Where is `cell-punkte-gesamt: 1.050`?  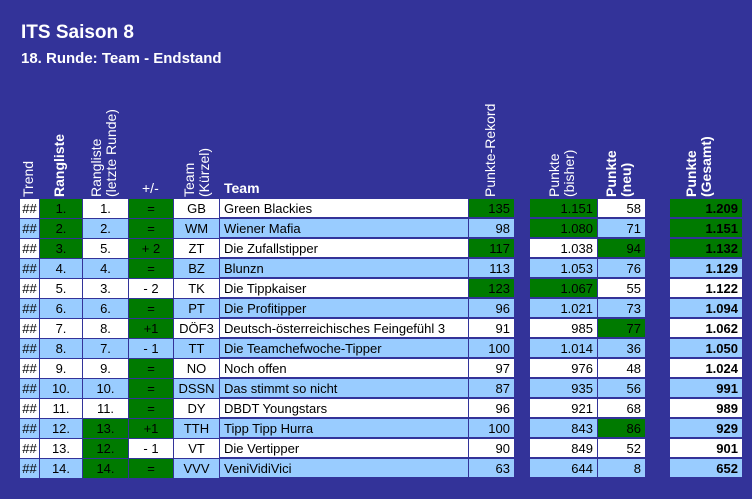
cell-punkte-gesamt: 1.050 is located at coordinates (706, 348).